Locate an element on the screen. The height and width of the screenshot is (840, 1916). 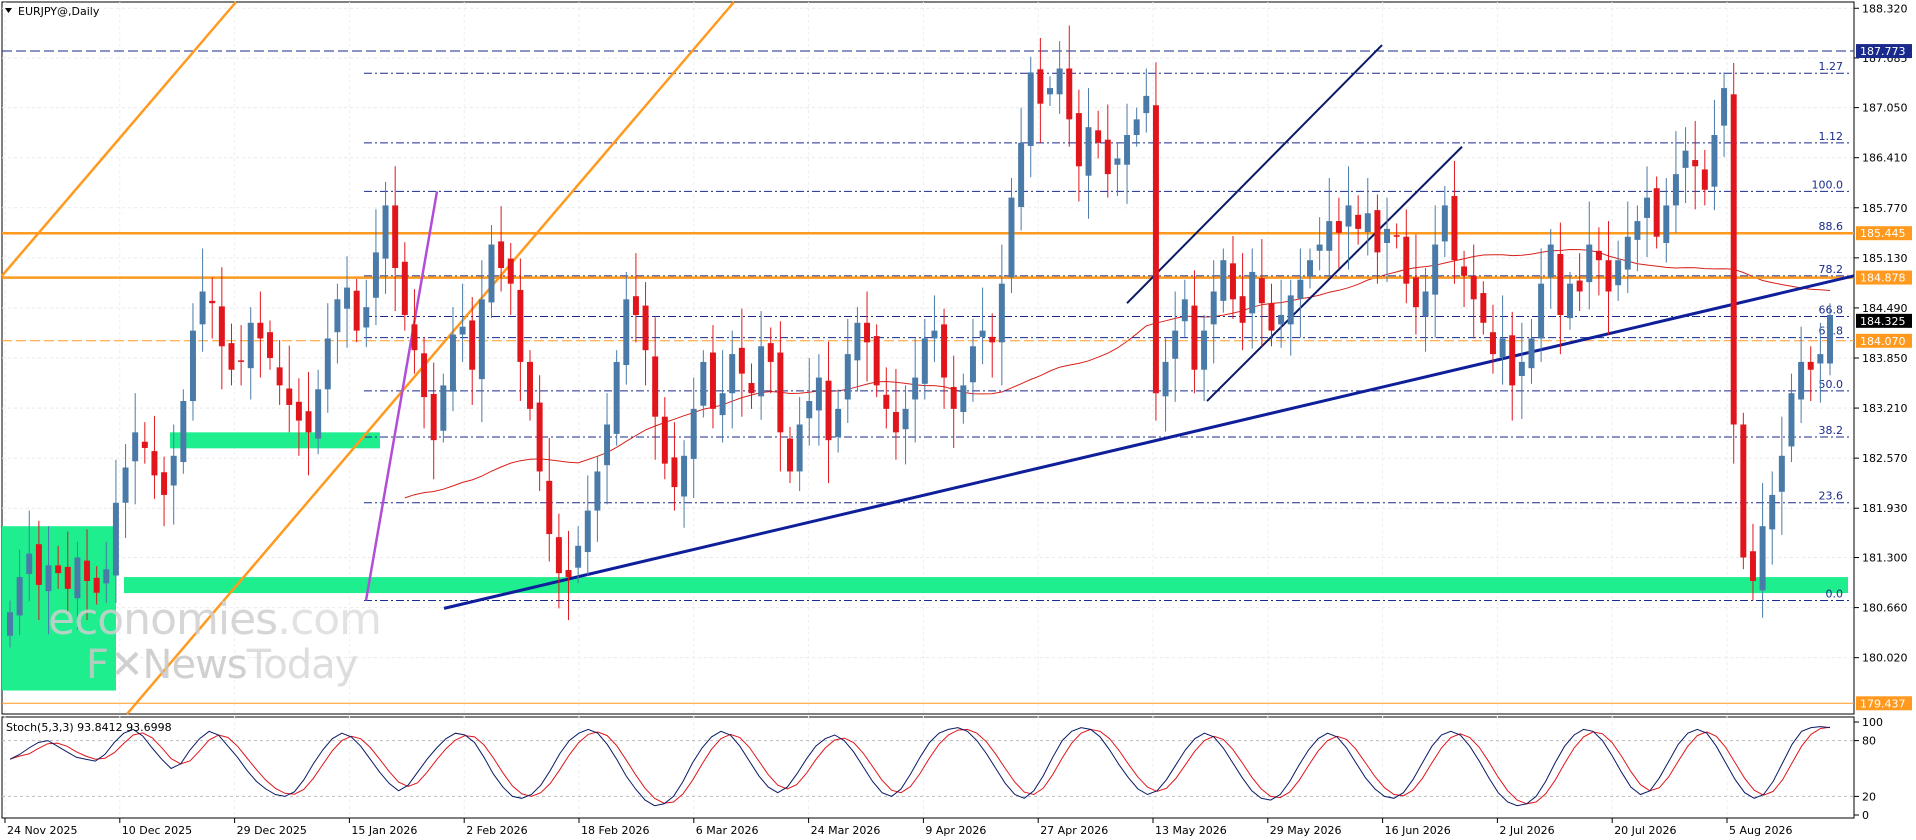
price-tag: 179.437 is located at coordinates (1884, 703).